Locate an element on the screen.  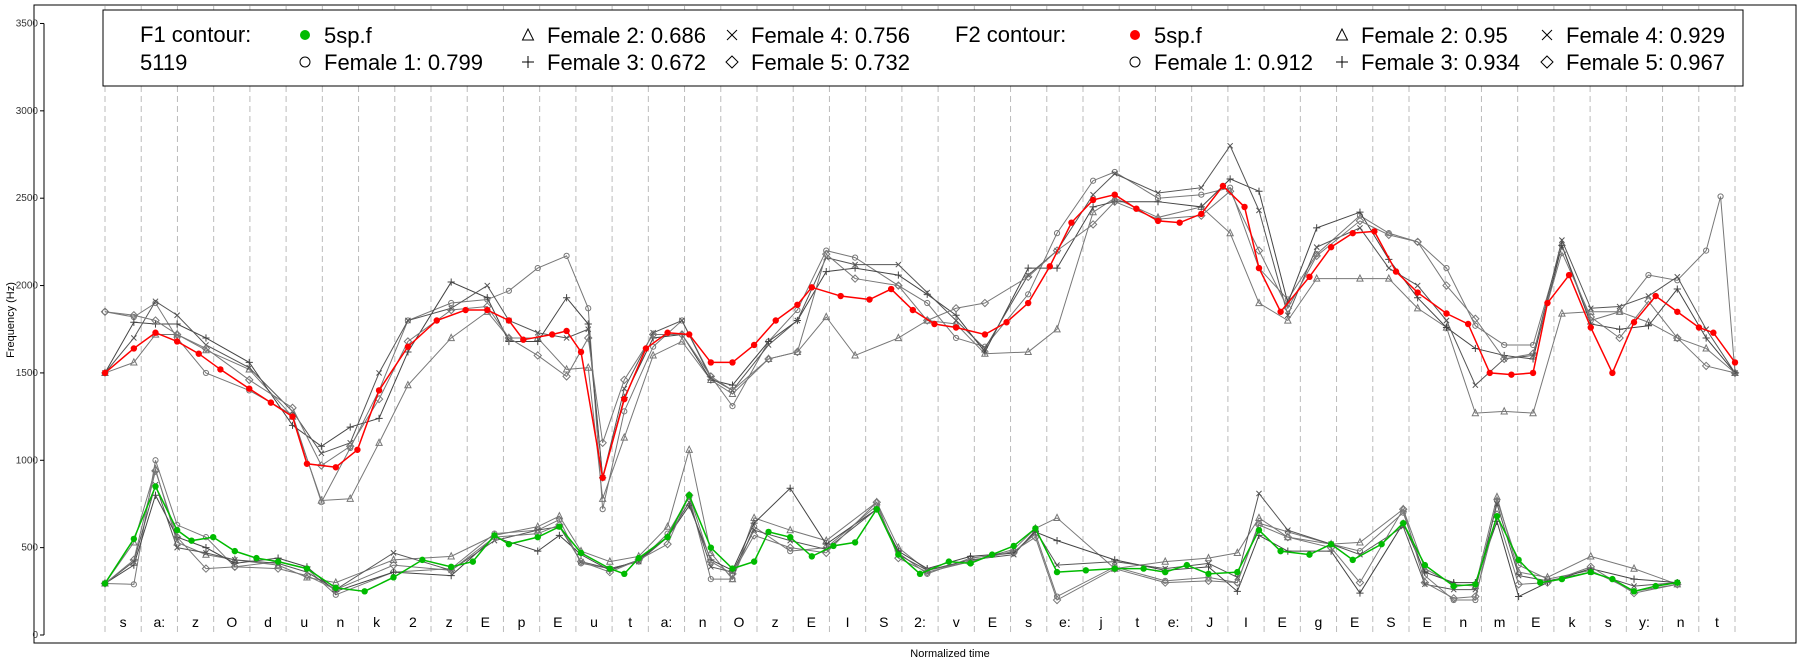
legend-f2-title: F2 contour: is located at coordinates (1010, 34).